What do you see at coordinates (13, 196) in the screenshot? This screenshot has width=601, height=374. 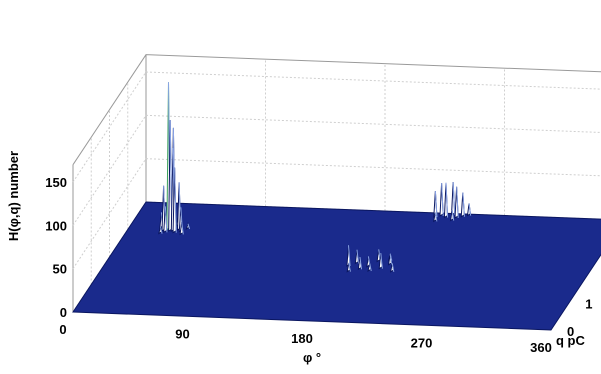 I see `z-axis-label: H(φ,q) number` at bounding box center [13, 196].